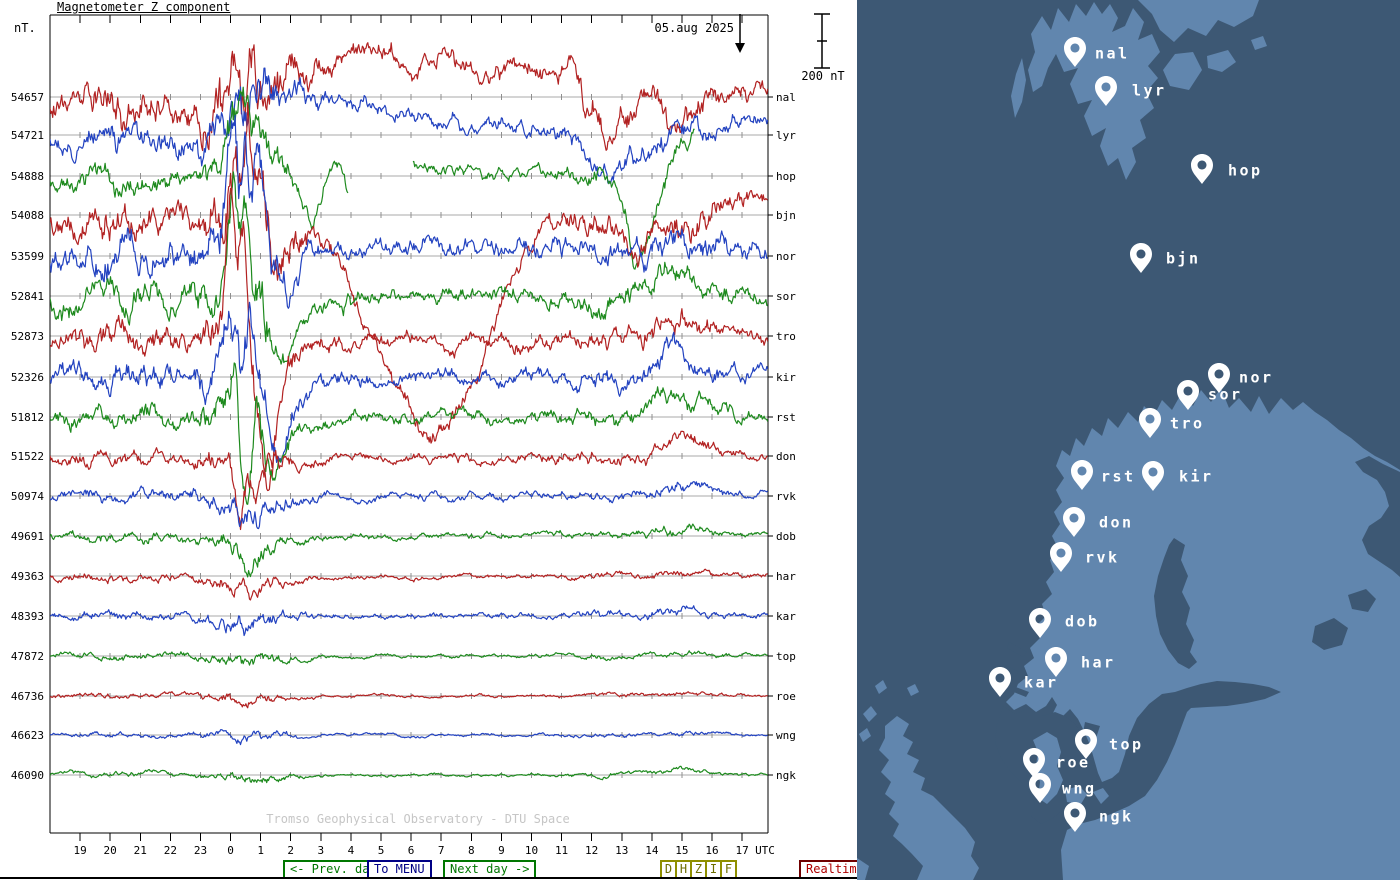 The image size is (1400, 880). What do you see at coordinates (27, 417) in the screenshot?
I see `y-axis-value: 51812` at bounding box center [27, 417].